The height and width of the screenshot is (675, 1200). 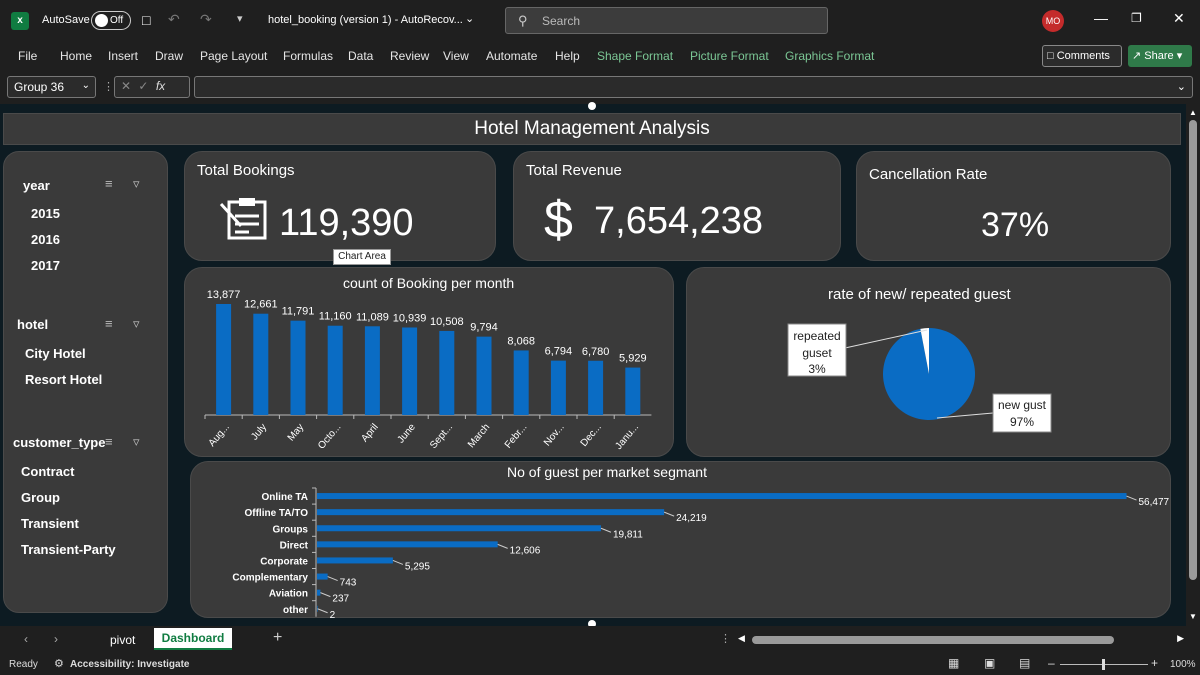 I want to click on menu-page-layout: Page Layout, so click(x=234, y=56).